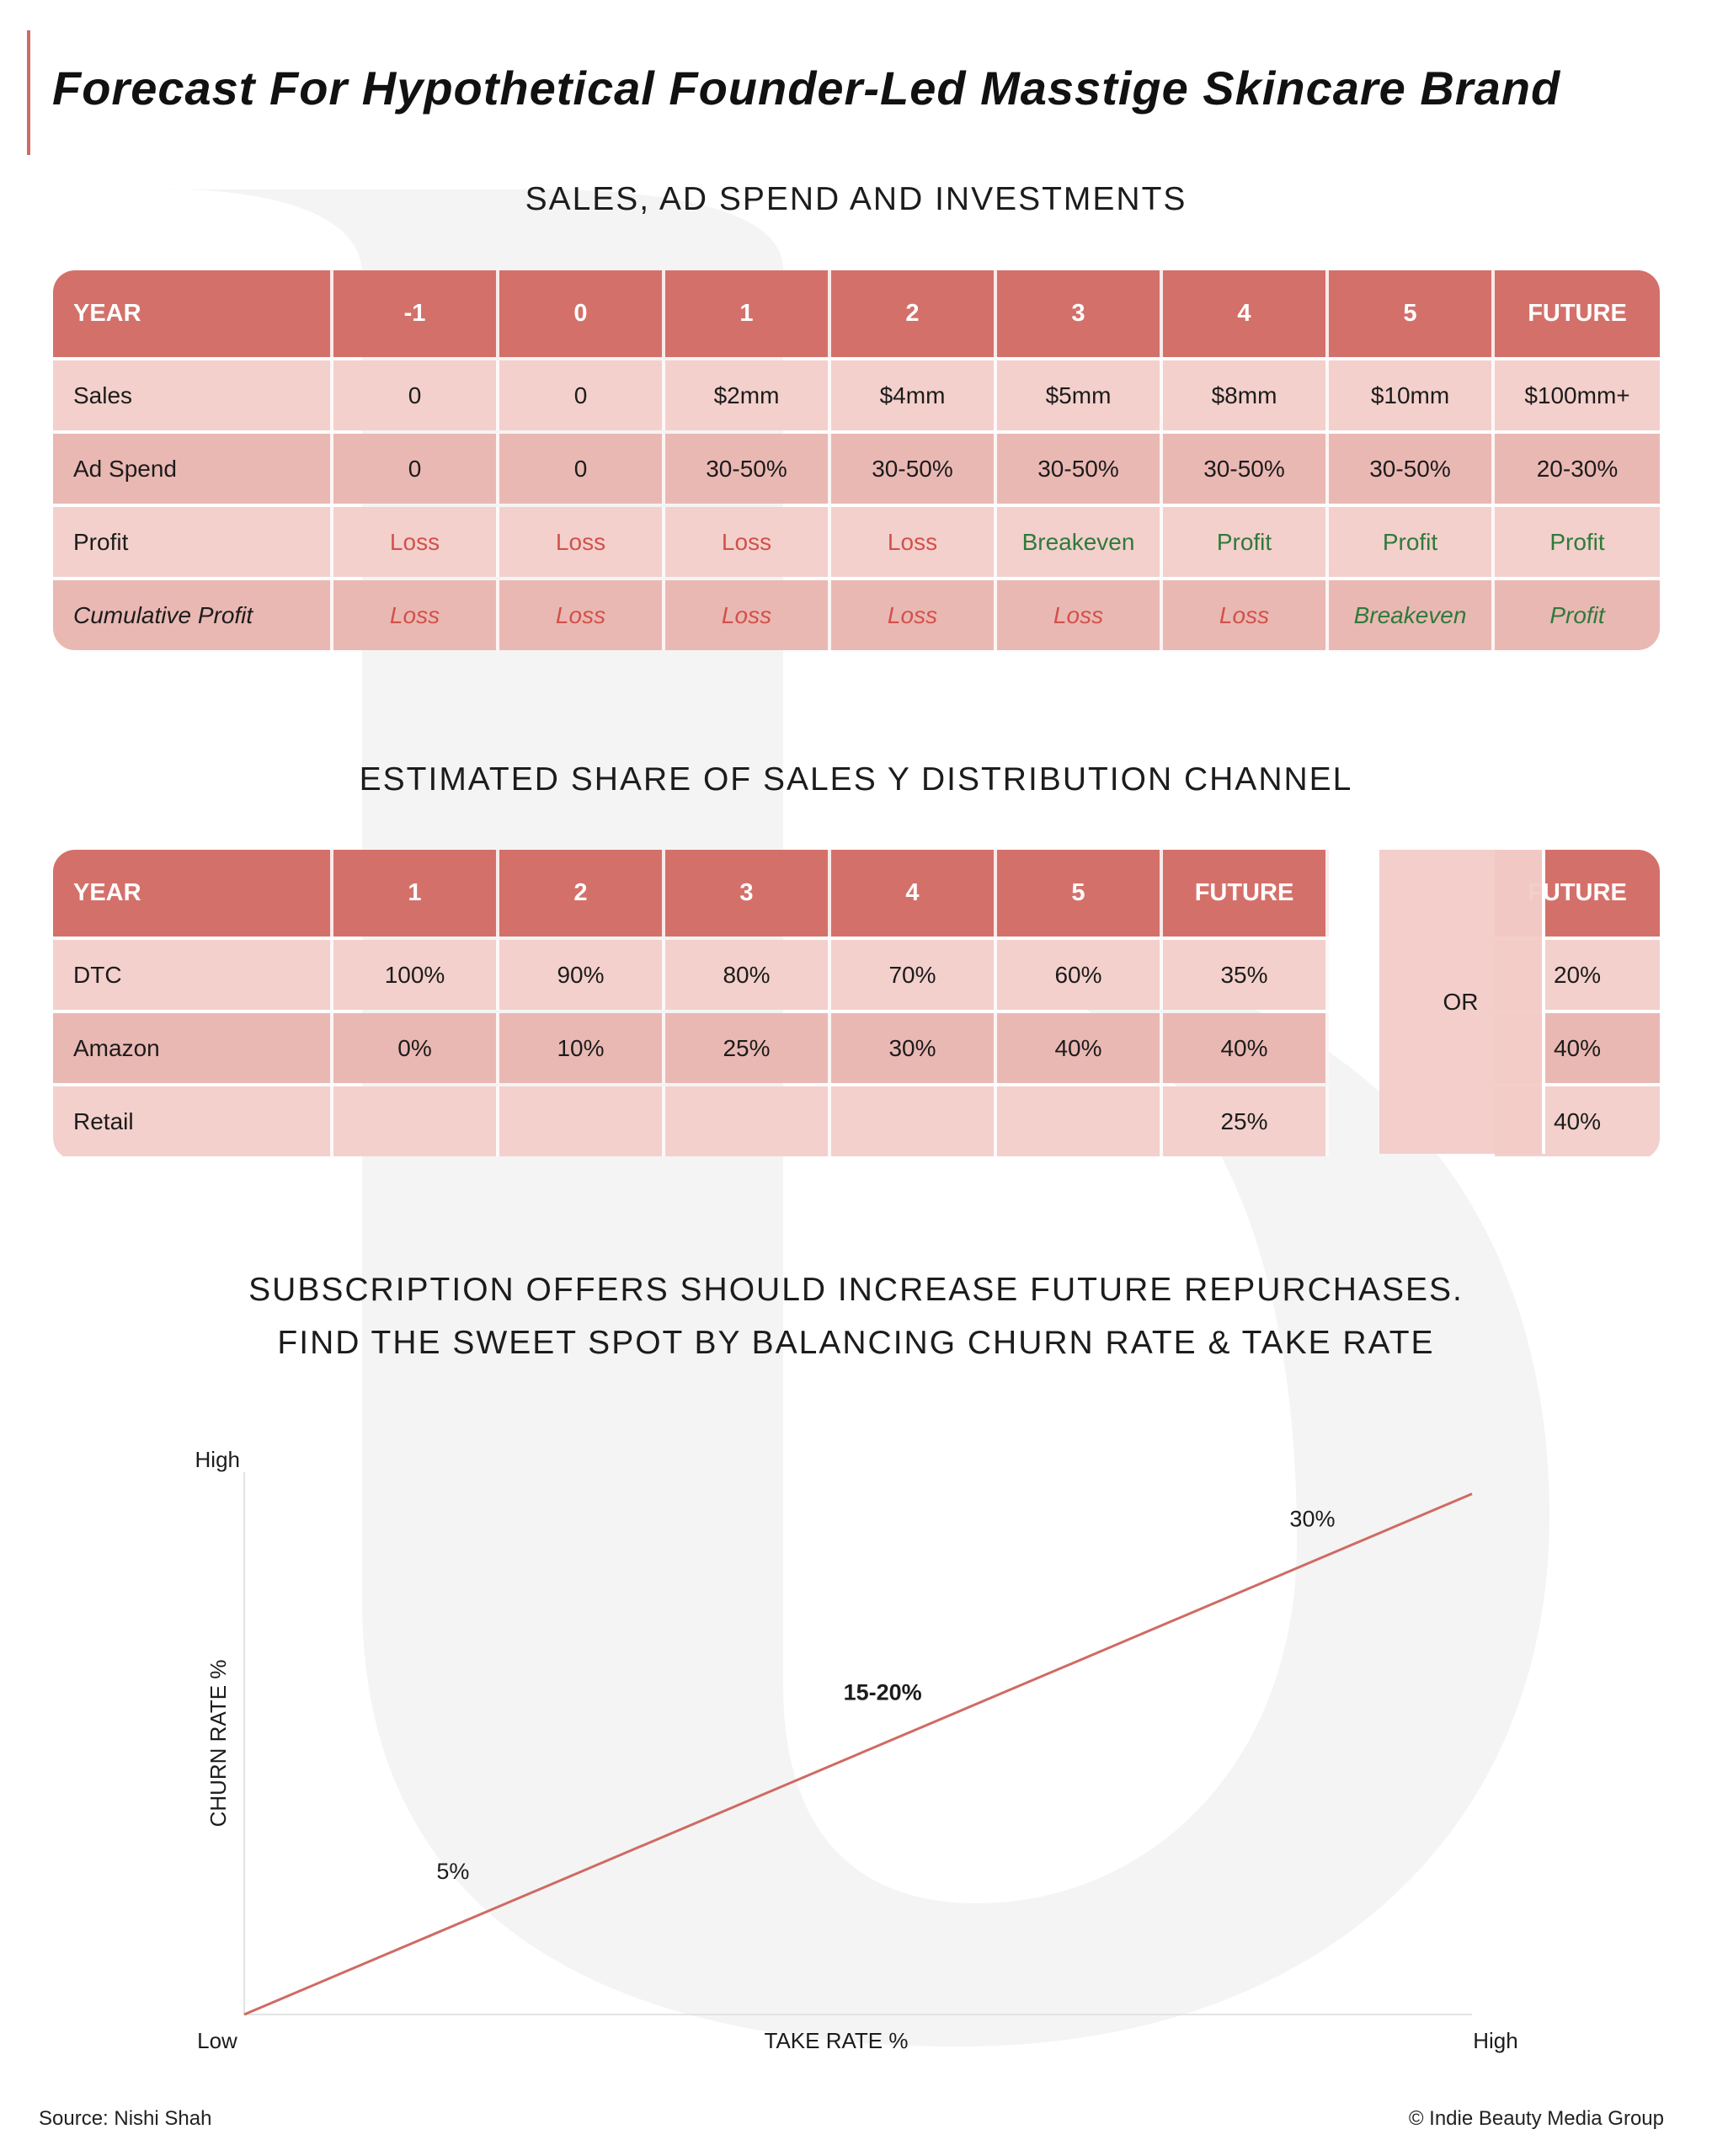 Image resolution: width=1712 pixels, height=2156 pixels. I want to click on row-label: Retail, so click(193, 1121).